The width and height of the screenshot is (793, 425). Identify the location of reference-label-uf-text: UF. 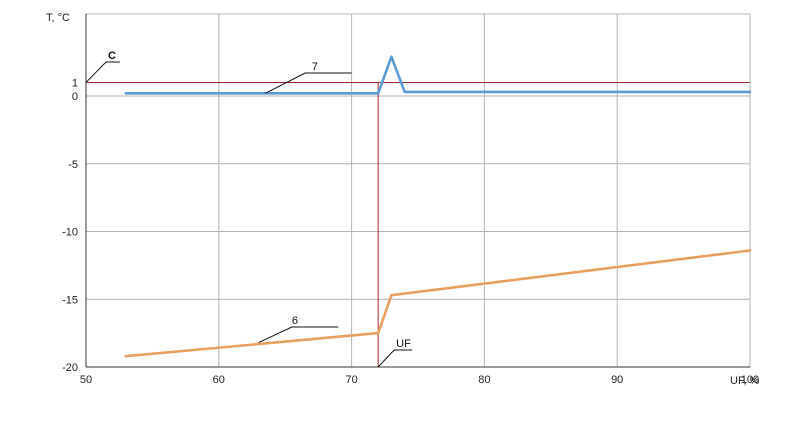
(403, 344).